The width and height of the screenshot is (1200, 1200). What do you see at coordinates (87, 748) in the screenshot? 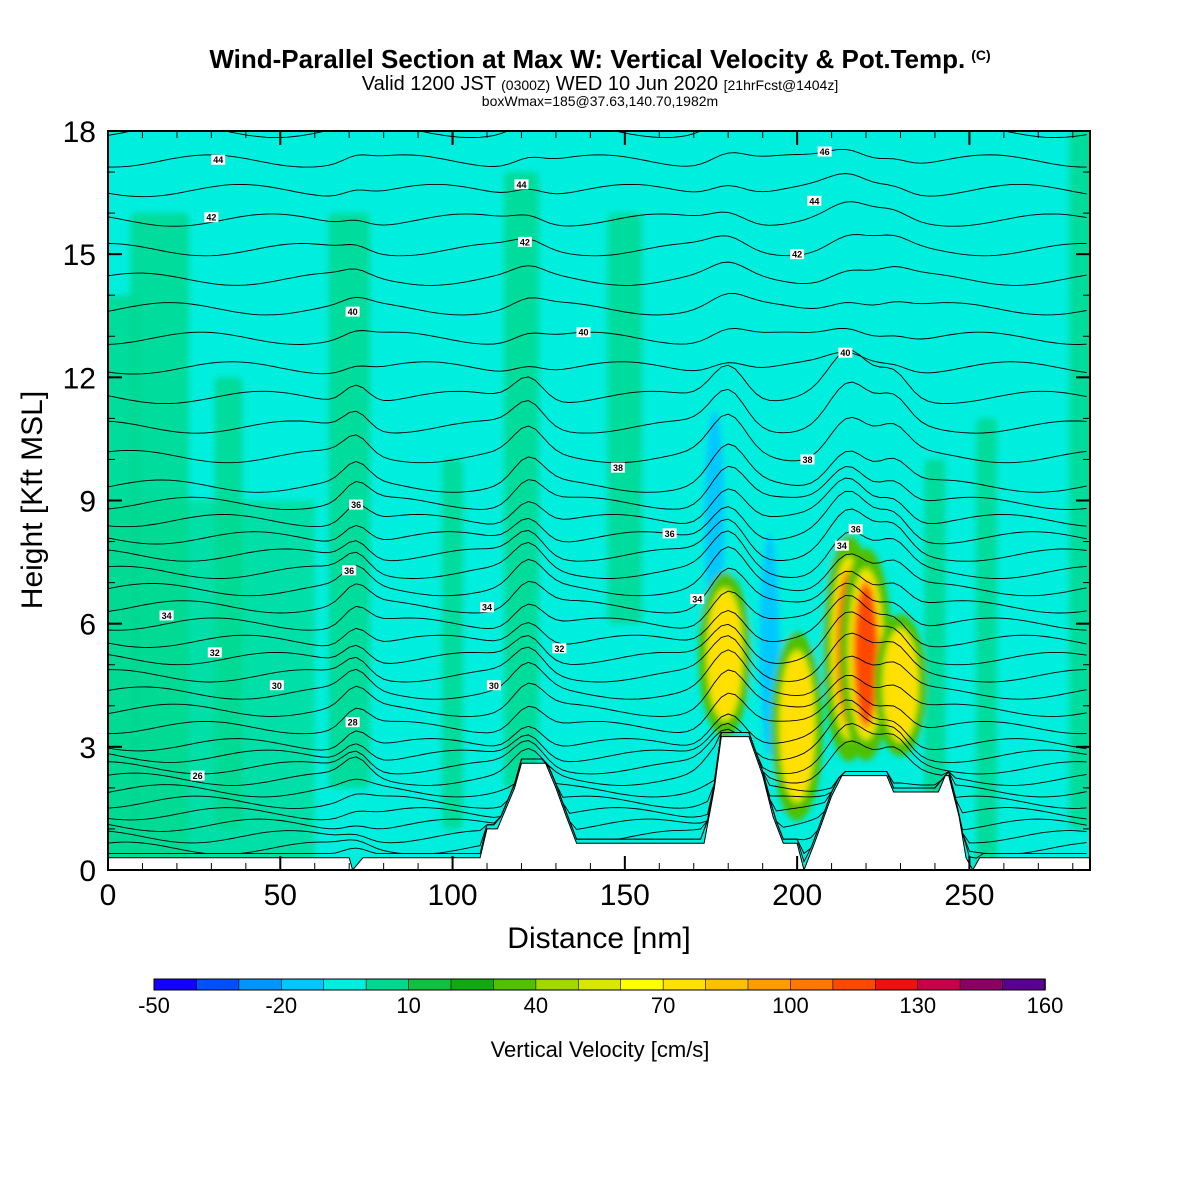
I see `y-tick-label: 3` at bounding box center [87, 748].